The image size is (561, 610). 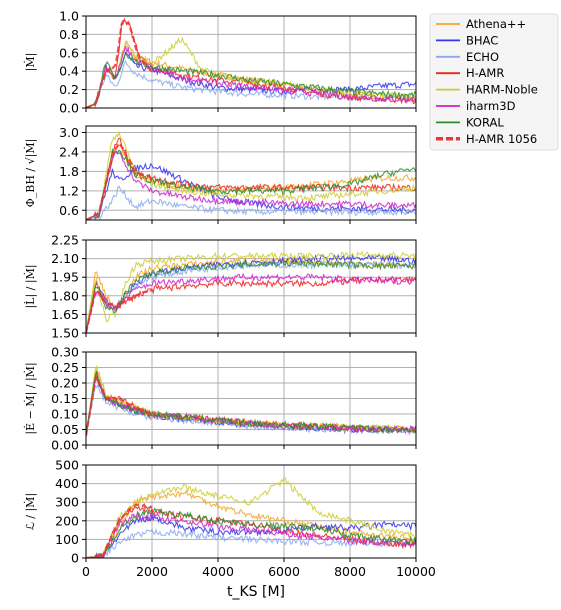 I want to click on y-tick-label: 1.95, so click(x=65, y=277).